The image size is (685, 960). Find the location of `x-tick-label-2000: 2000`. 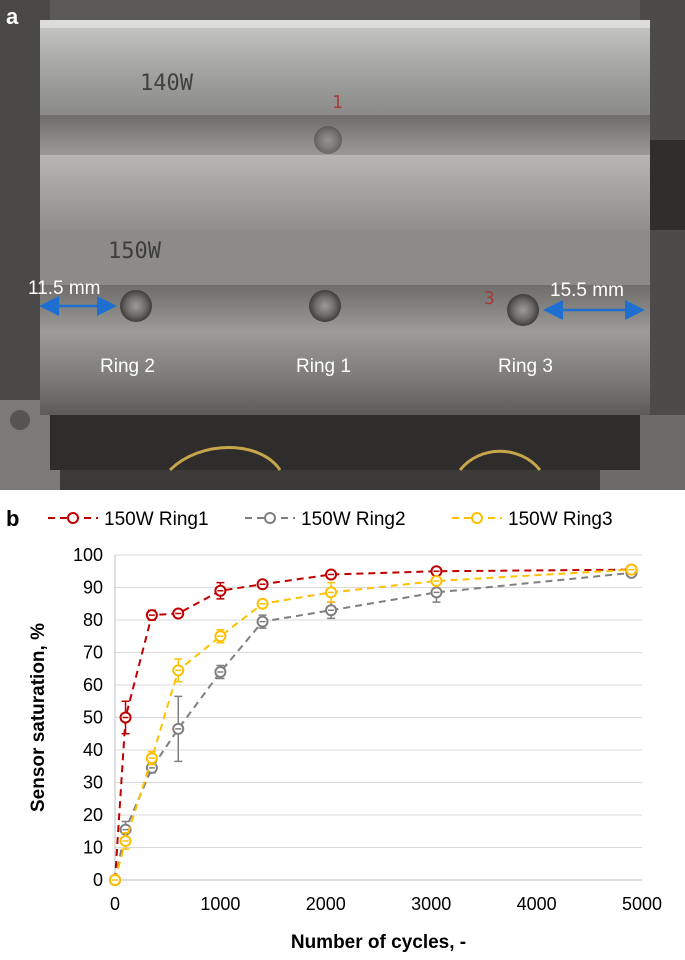

x-tick-label-2000: 2000 is located at coordinates (326, 904).